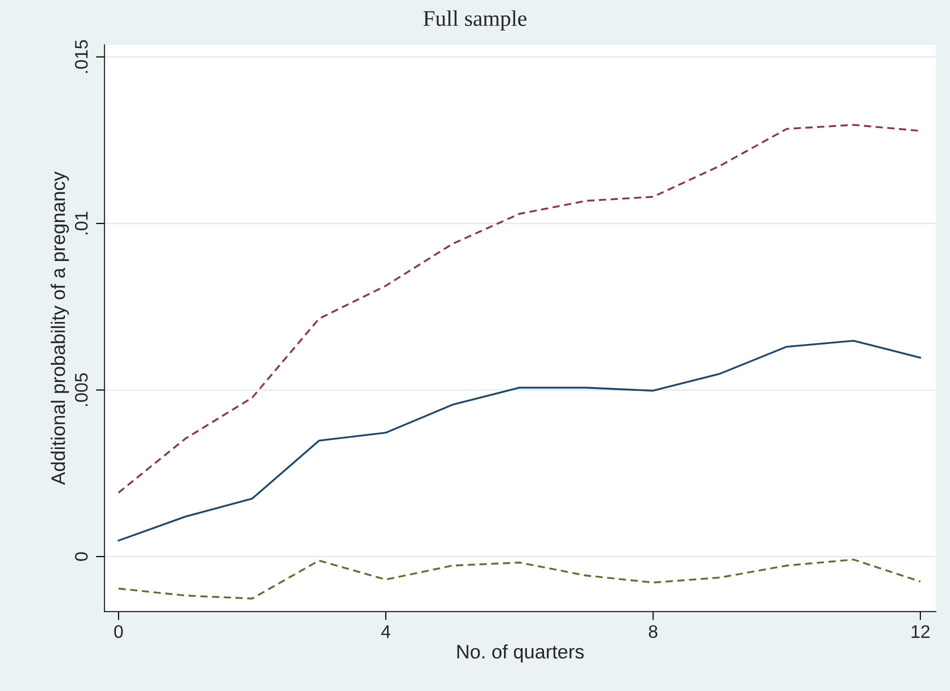  I want to click on y-tick-label: .01, so click(81, 223).